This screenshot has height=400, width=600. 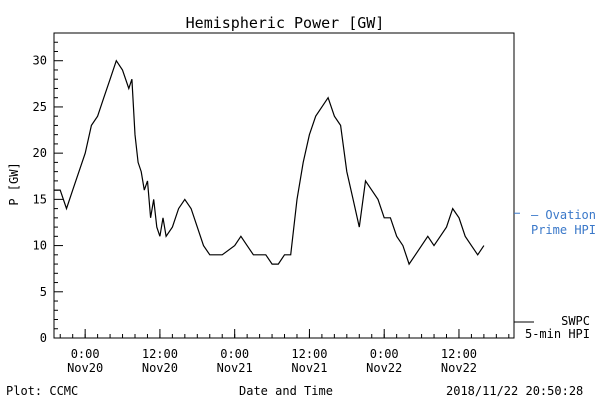 What do you see at coordinates (40, 61) in the screenshot?
I see `y-tick-label: 30` at bounding box center [40, 61].